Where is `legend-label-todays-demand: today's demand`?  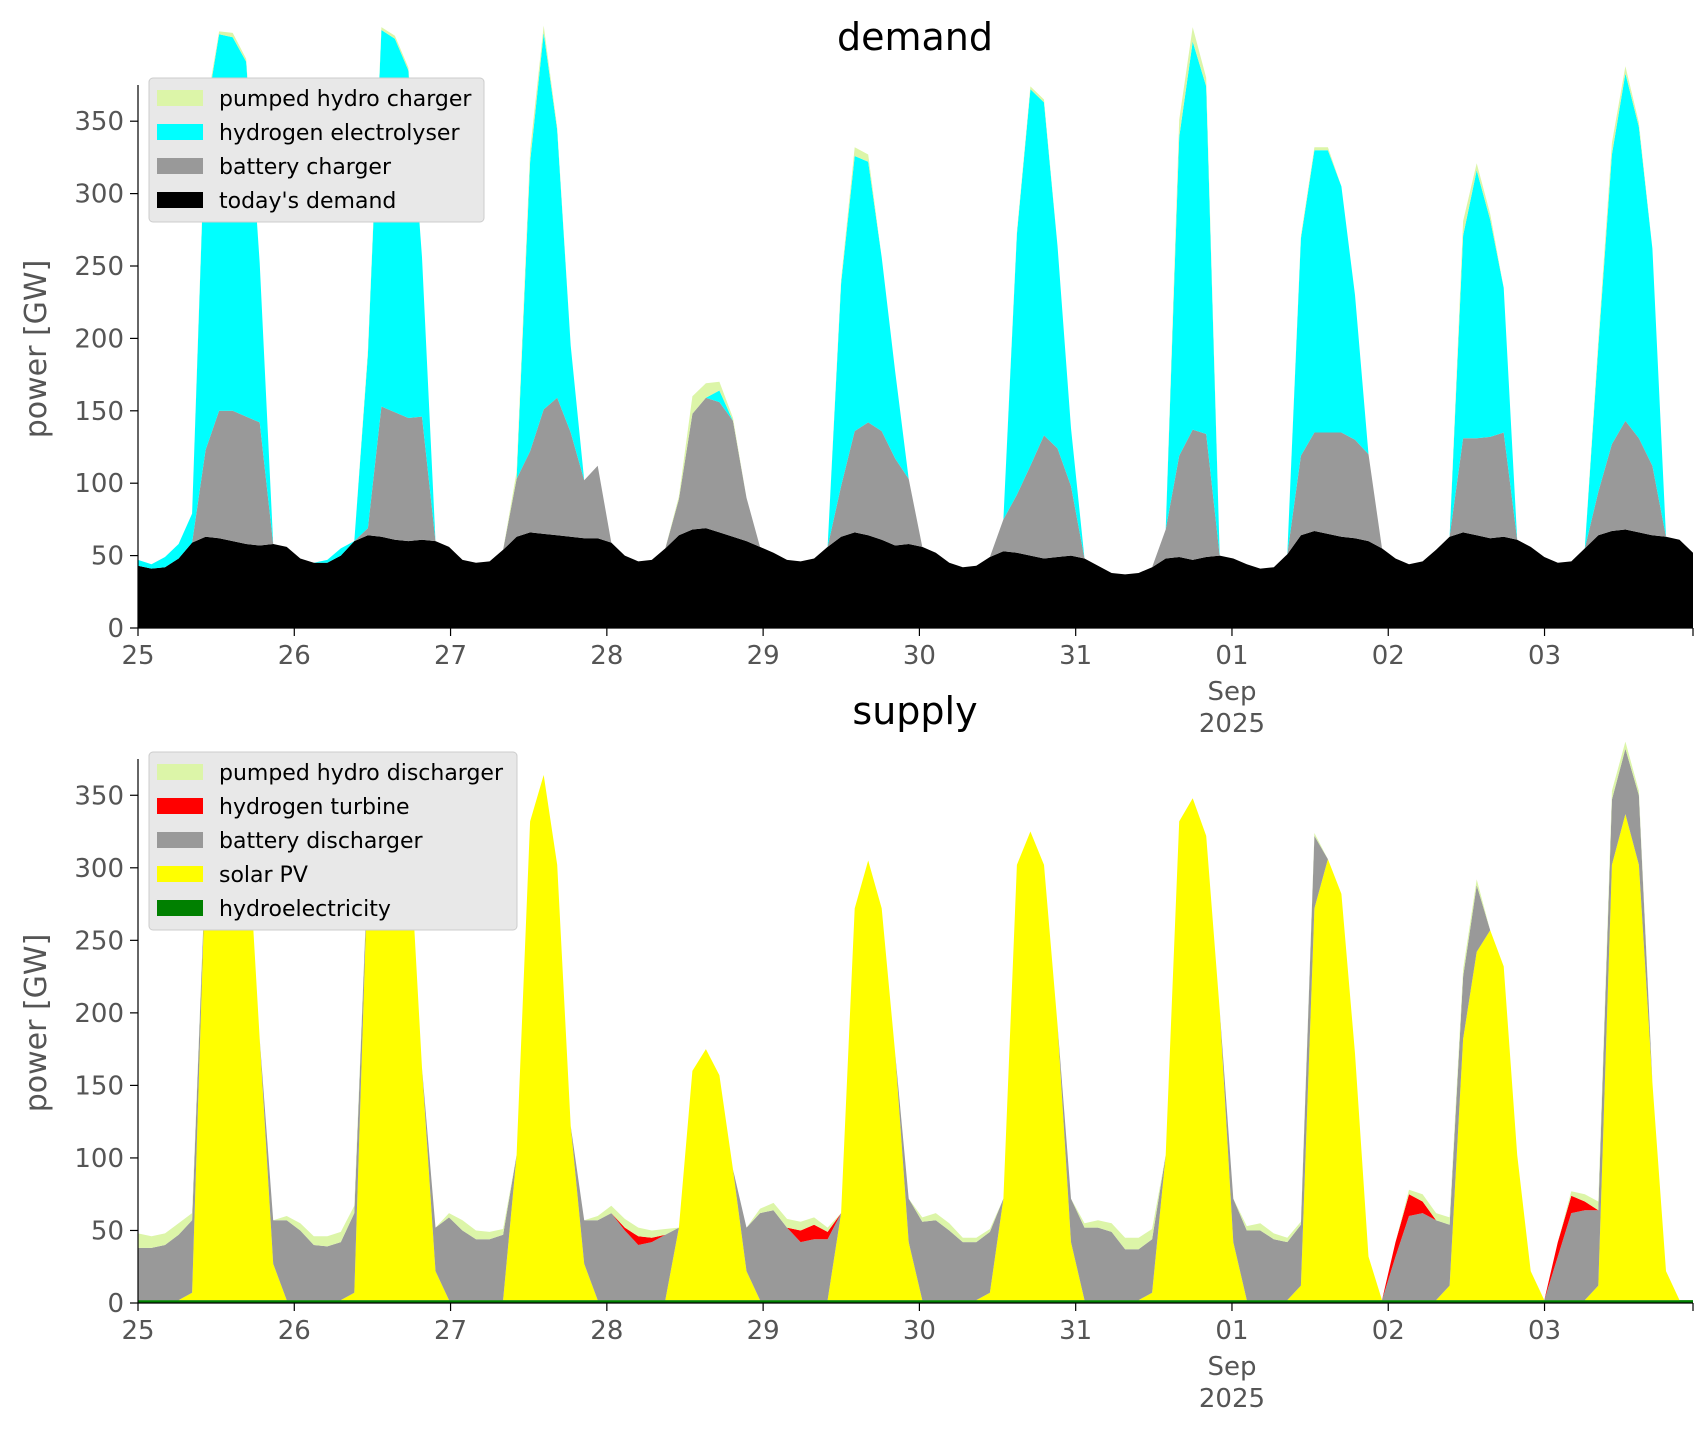 legend-label-todays-demand: today's demand is located at coordinates (307, 201).